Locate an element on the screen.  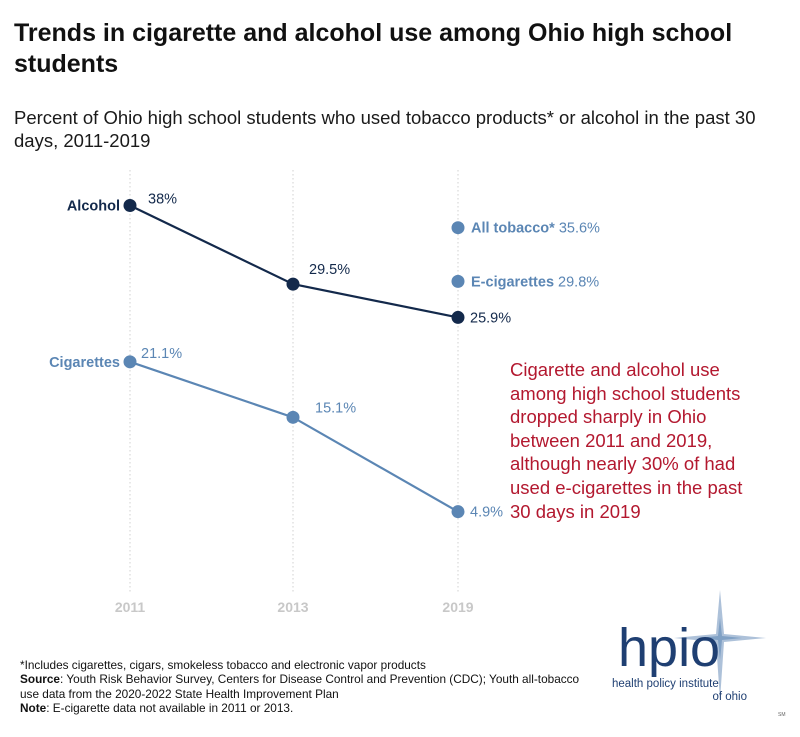
alcohol-series-line is located at coordinates (294, 261).